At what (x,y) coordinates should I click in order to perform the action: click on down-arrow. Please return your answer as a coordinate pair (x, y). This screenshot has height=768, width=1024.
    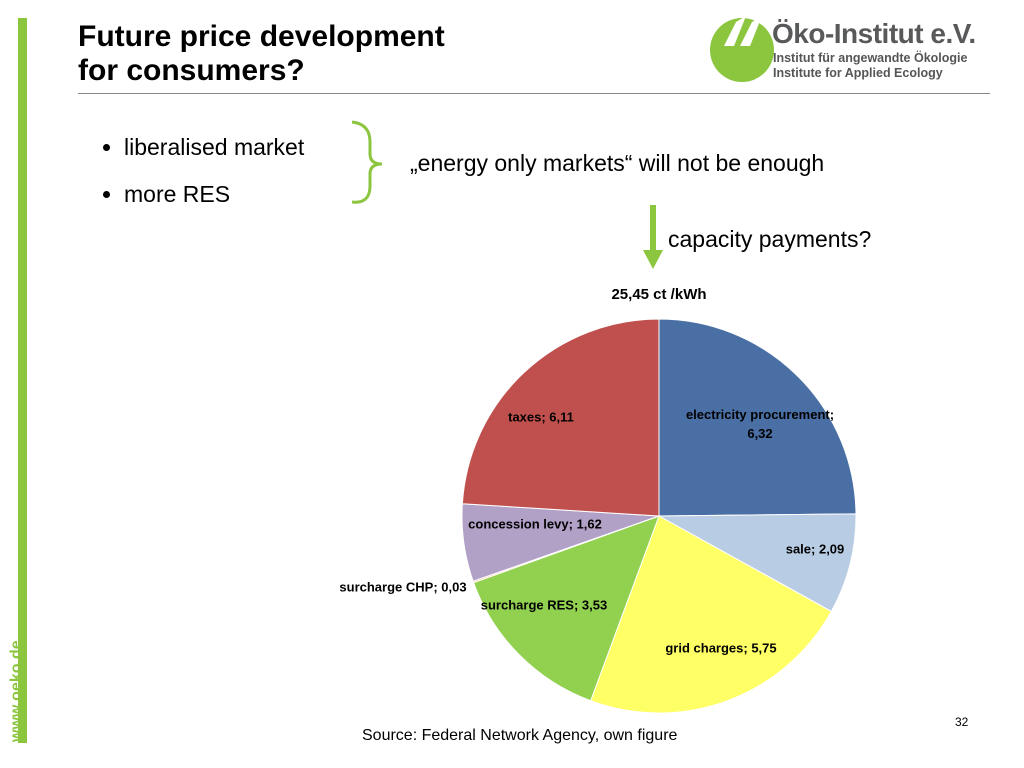
    Looking at the image, I should click on (653, 237).